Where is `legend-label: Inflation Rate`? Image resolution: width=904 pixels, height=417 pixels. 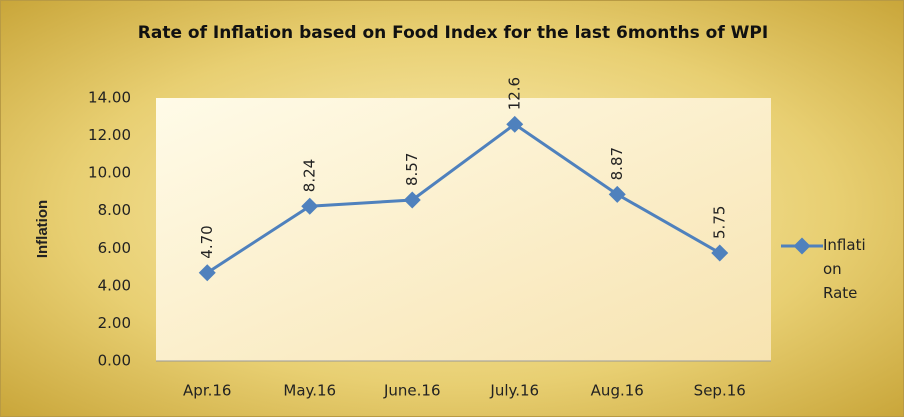 legend-label: Inflation Rate is located at coordinates (844, 269).